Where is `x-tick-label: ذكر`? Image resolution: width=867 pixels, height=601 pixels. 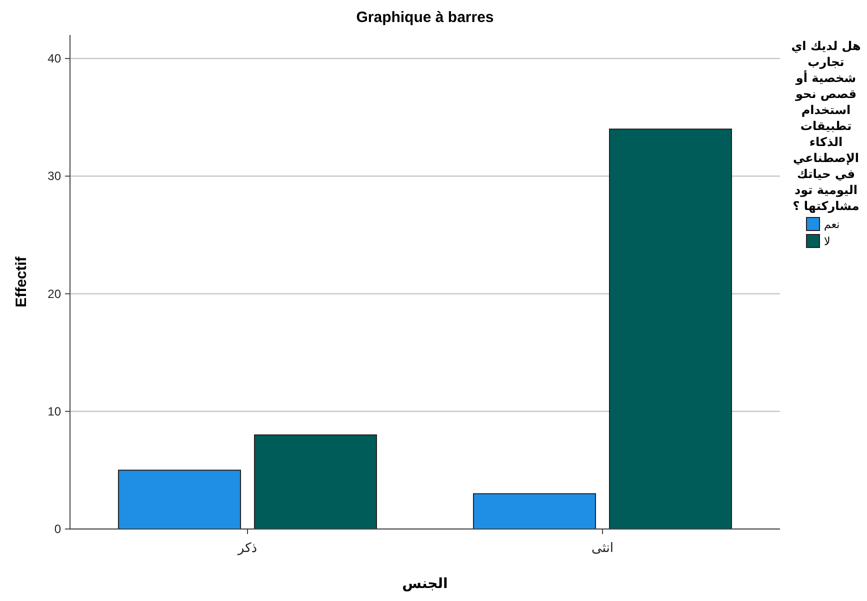 x-tick-label: ذكر is located at coordinates (247, 548).